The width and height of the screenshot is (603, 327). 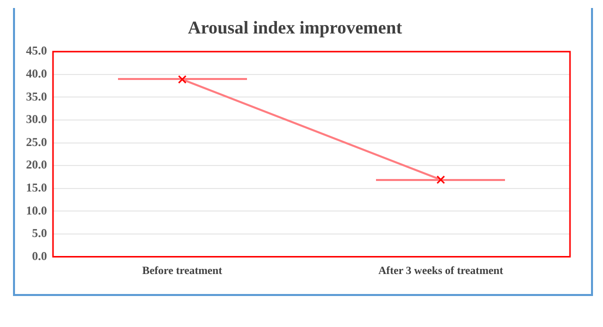 What do you see at coordinates (36, 165) in the screenshot?
I see `y-tick-label: 20.0` at bounding box center [36, 165].